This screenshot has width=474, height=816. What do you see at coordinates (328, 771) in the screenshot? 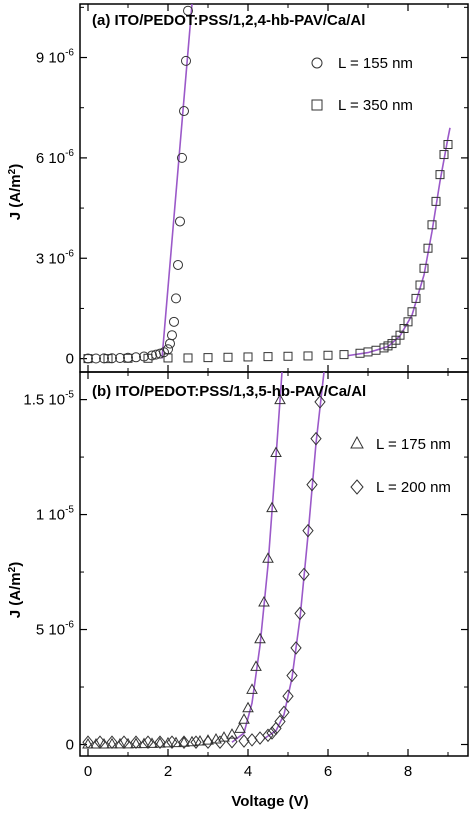
I see `x-tick-label: 6` at bounding box center [328, 771].